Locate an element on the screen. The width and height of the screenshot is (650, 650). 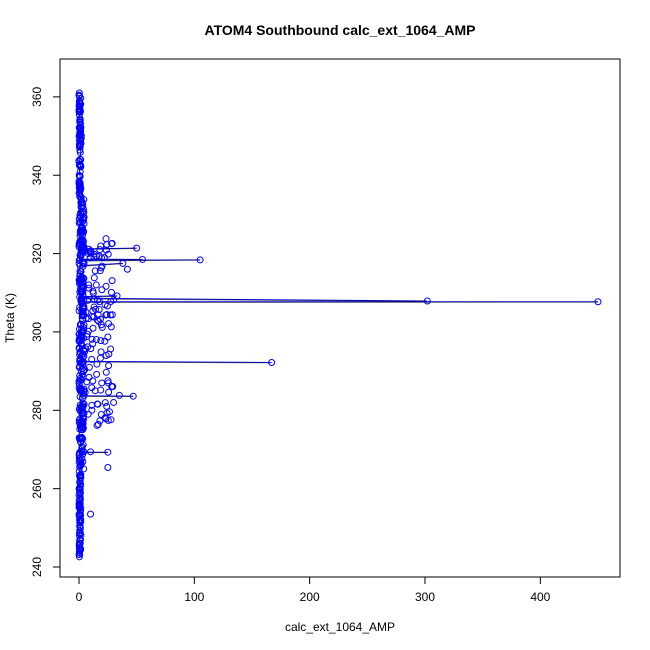
x-axis: 0 100 200 300 400 is located at coordinates (313, 590).